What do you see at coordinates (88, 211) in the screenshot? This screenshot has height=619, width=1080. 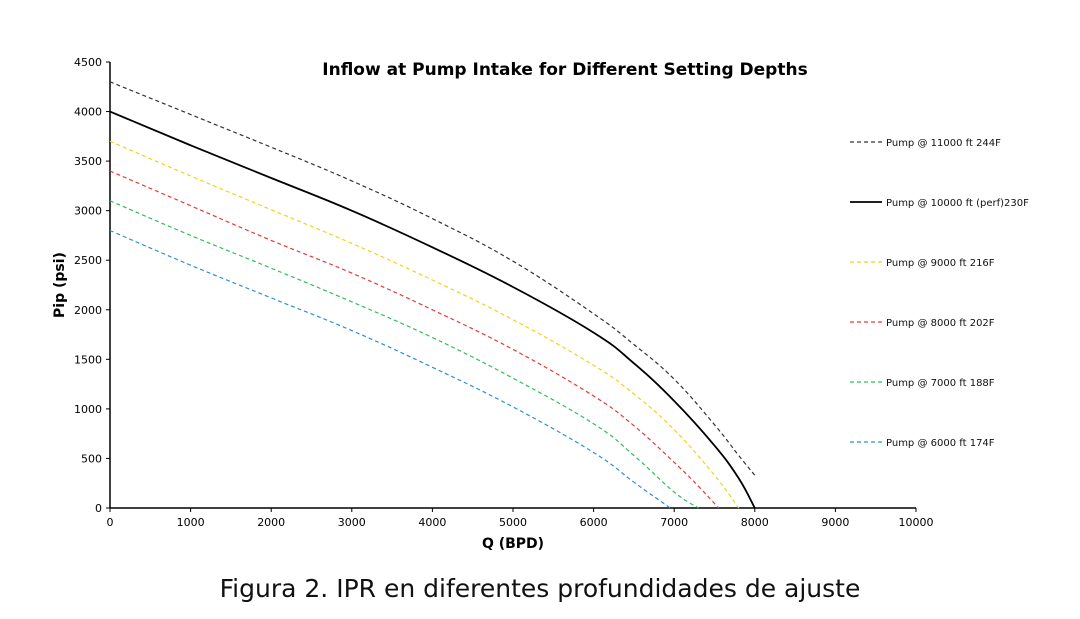 I see `y-tick-label: 3000` at bounding box center [88, 211].